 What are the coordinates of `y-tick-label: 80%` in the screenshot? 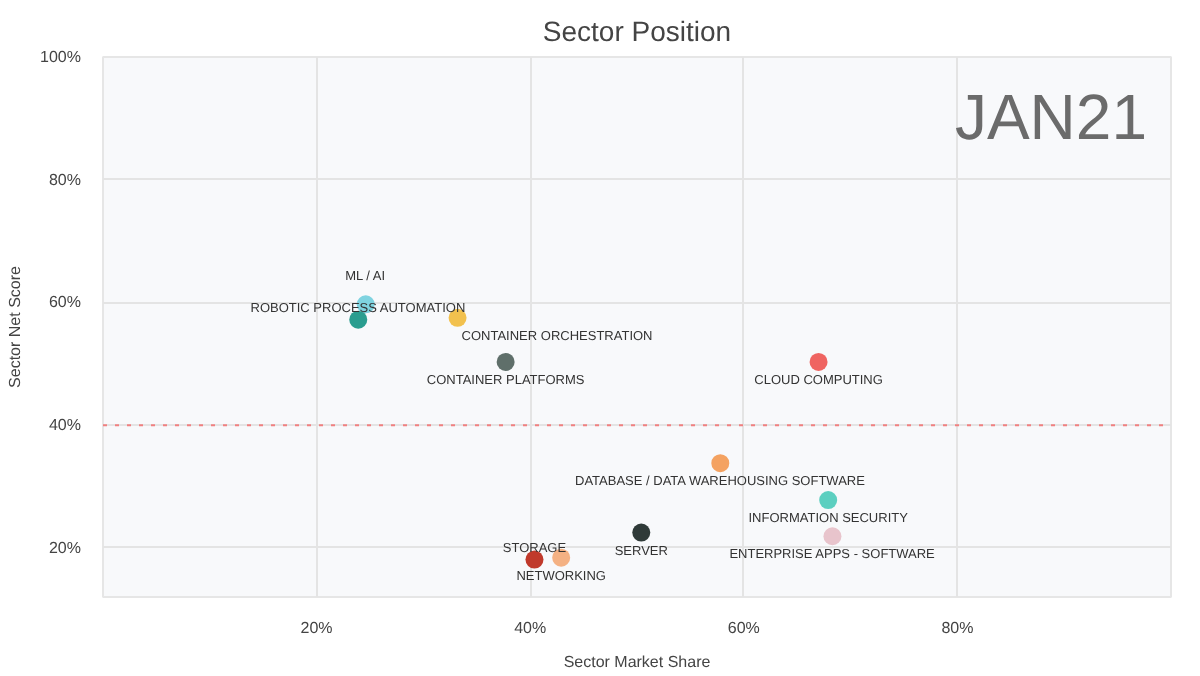 It's located at (65, 179).